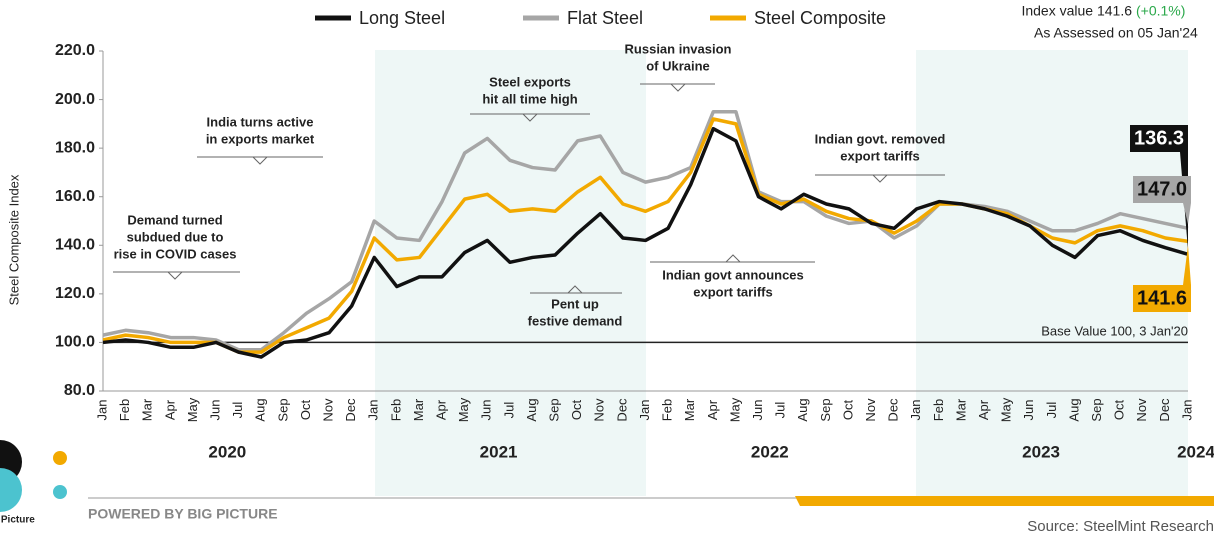  What do you see at coordinates (175, 253) in the screenshot?
I see `annotation: rise in COVID cases` at bounding box center [175, 253].